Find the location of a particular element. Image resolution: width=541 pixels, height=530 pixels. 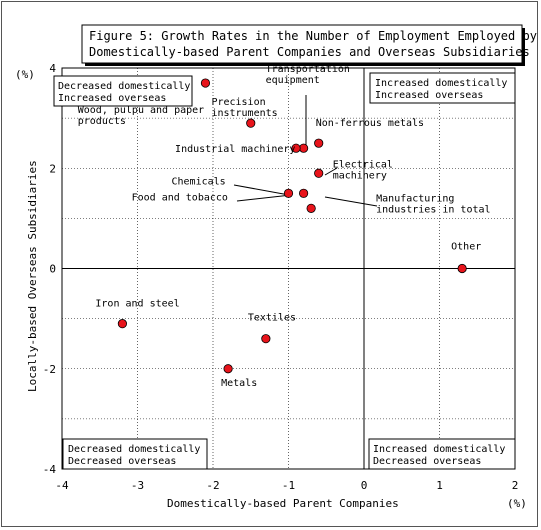

point-label: Food and tobacco is located at coordinates (180, 197).